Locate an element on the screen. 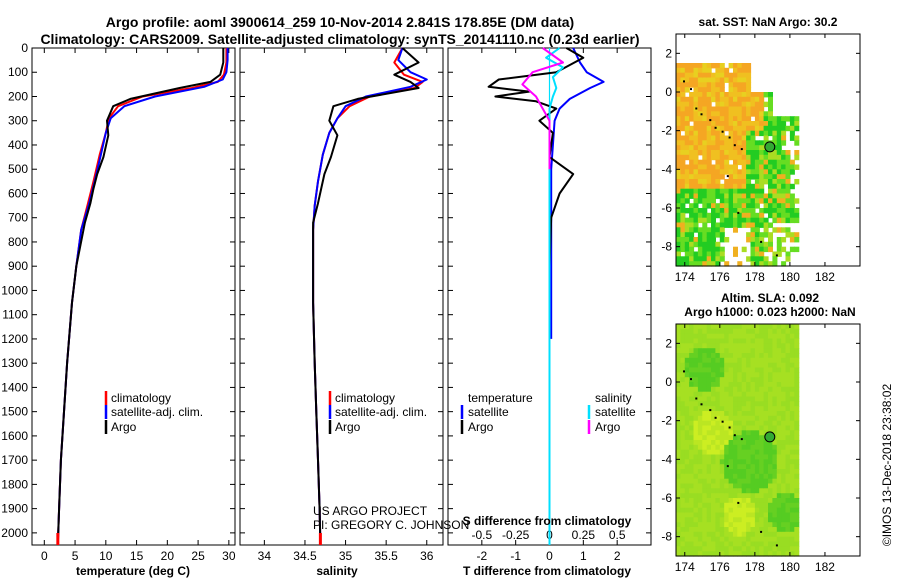 The image size is (900, 580). pi-label: PI: GREGORY C. JOHNSON is located at coordinates (391, 525).